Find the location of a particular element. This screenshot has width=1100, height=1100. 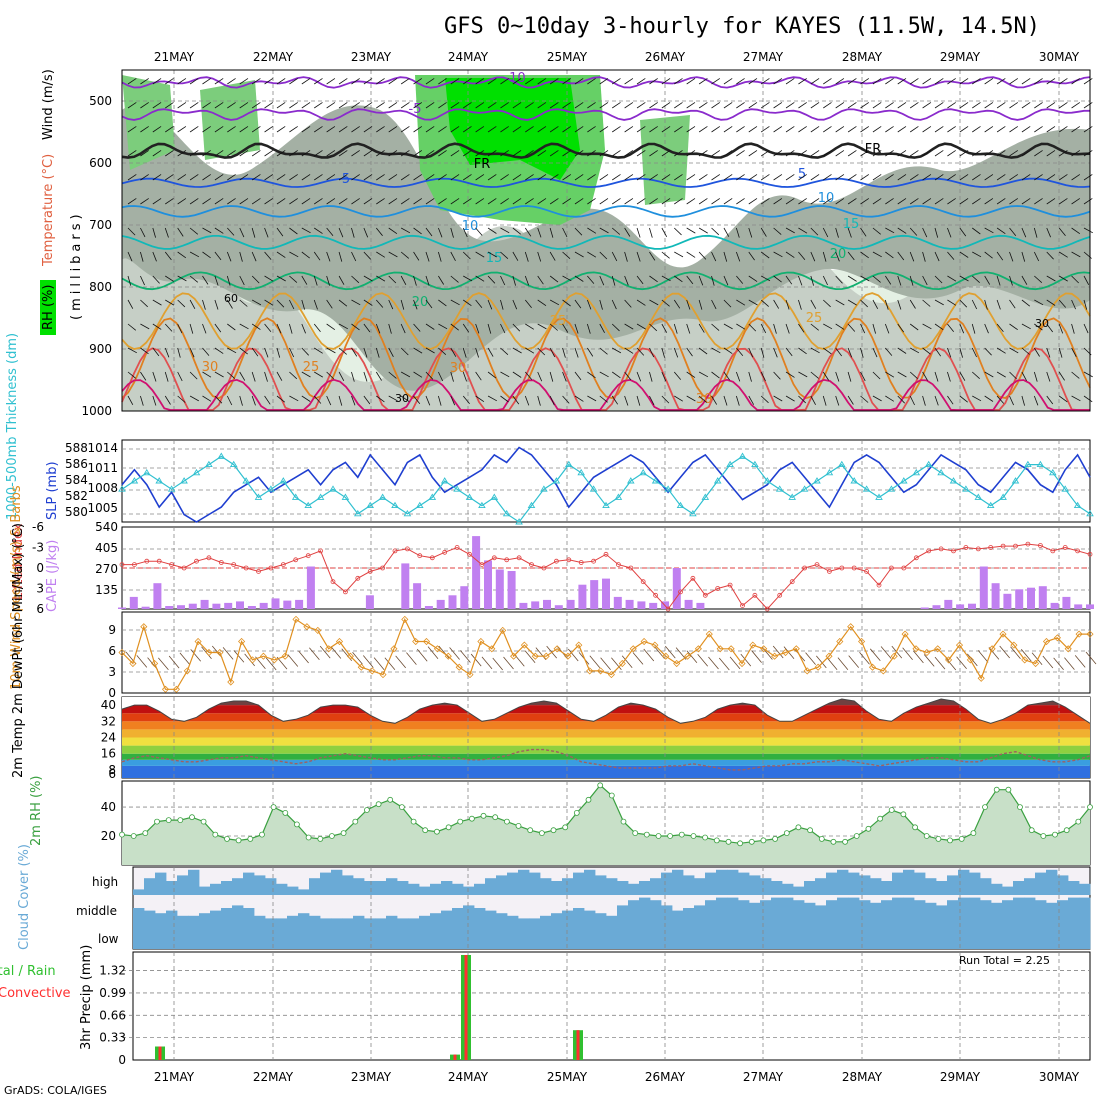

pressure-tick-label: 700 is located at coordinates (100, 225).